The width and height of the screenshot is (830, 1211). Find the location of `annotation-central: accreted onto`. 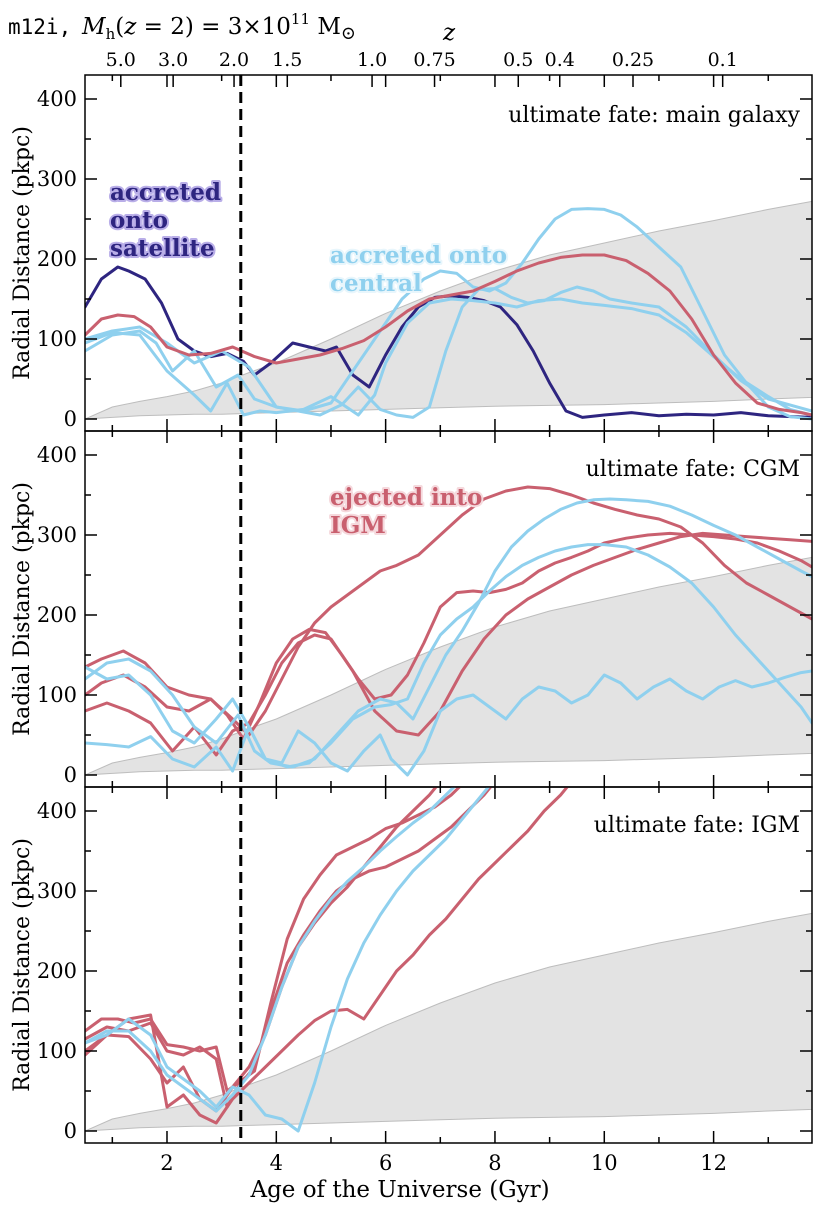

annotation-central: accreted onto is located at coordinates (418, 255).